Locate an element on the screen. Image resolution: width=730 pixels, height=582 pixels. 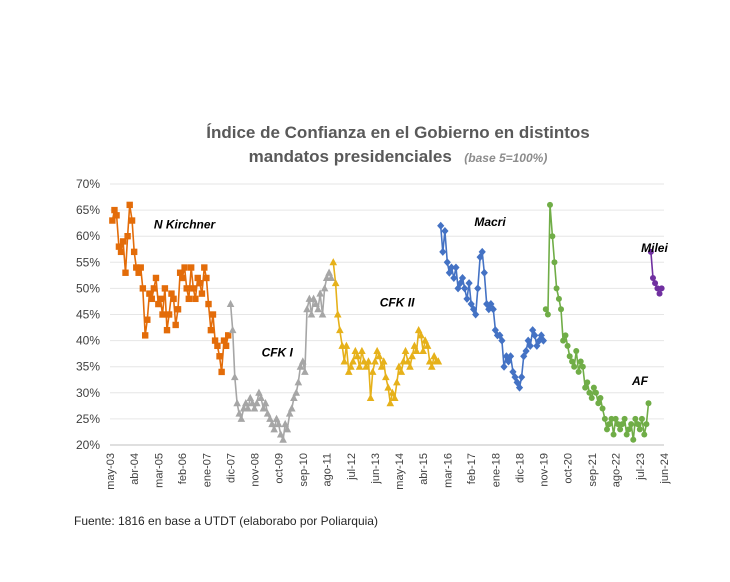
y-tick-label: 60% is located at coordinates (88, 236).